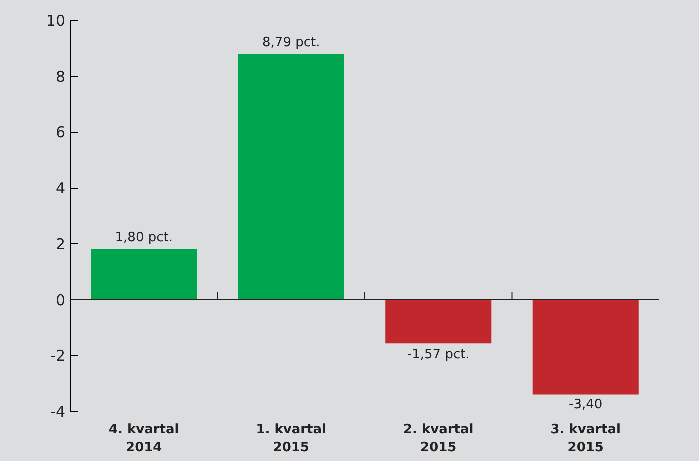  Describe the element at coordinates (61, 300) in the screenshot. I see `y-tick-label: 0` at that location.